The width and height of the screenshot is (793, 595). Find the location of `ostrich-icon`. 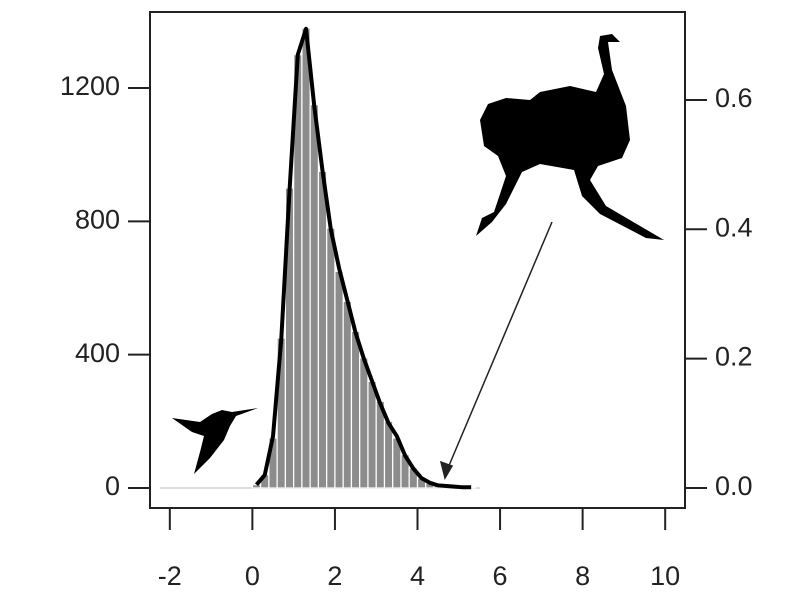

ostrich-icon is located at coordinates (570, 137).